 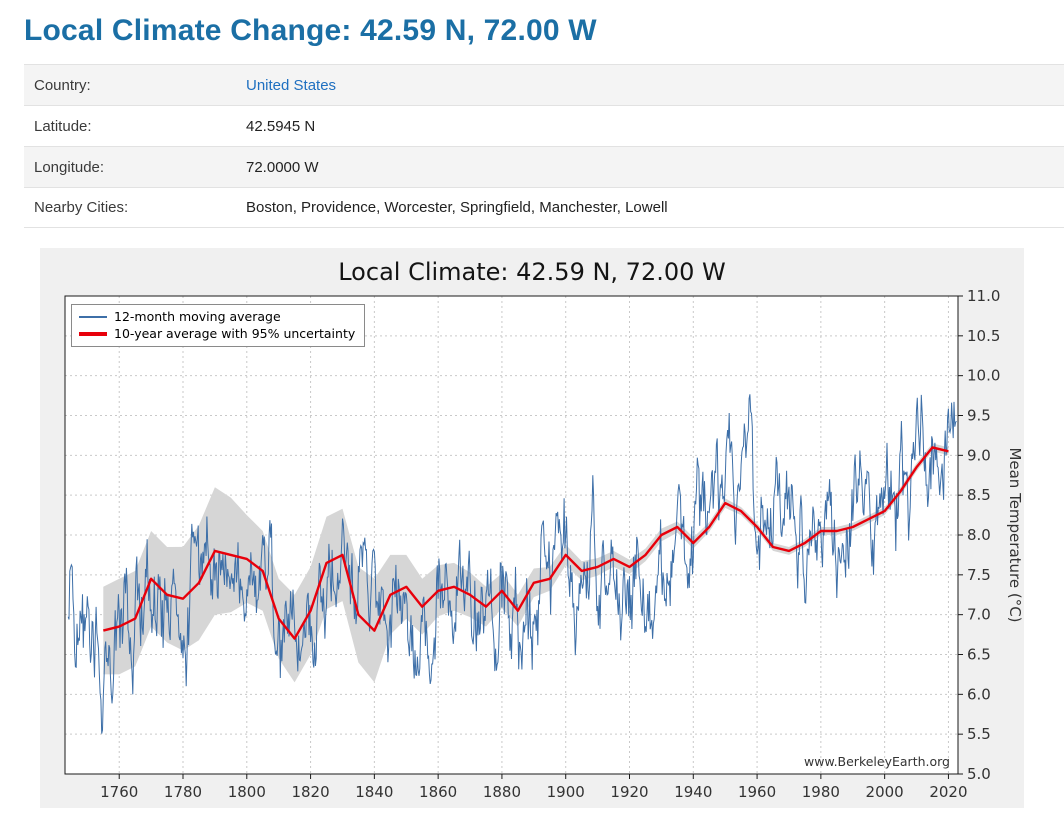 I want to click on x-tick-label: 1800, so click(x=247, y=792).